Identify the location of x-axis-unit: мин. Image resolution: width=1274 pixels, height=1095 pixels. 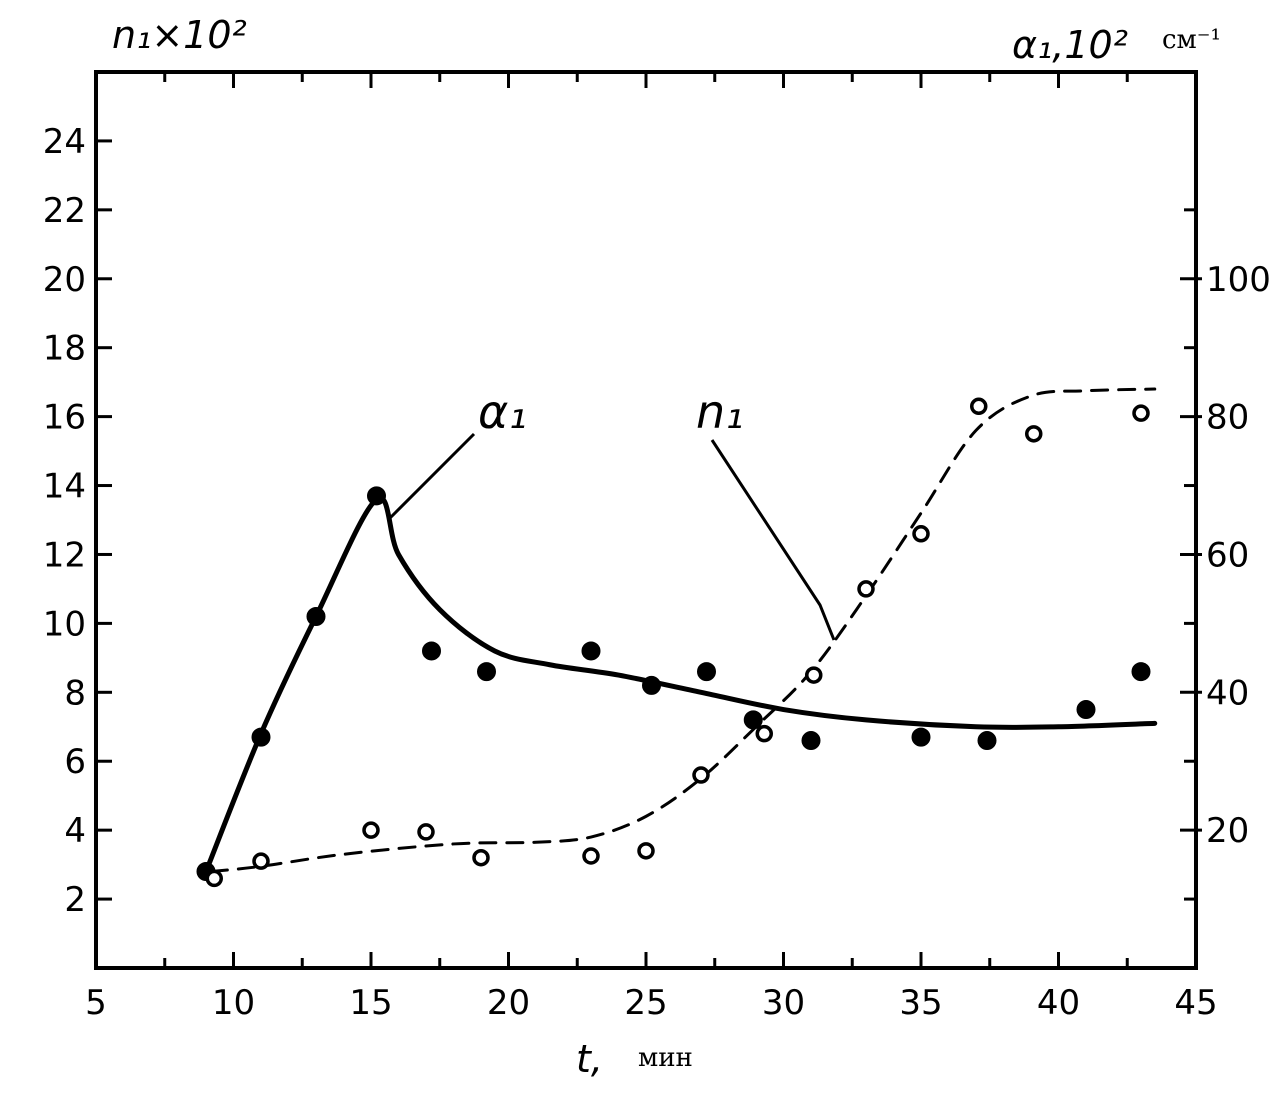
(665, 1058).